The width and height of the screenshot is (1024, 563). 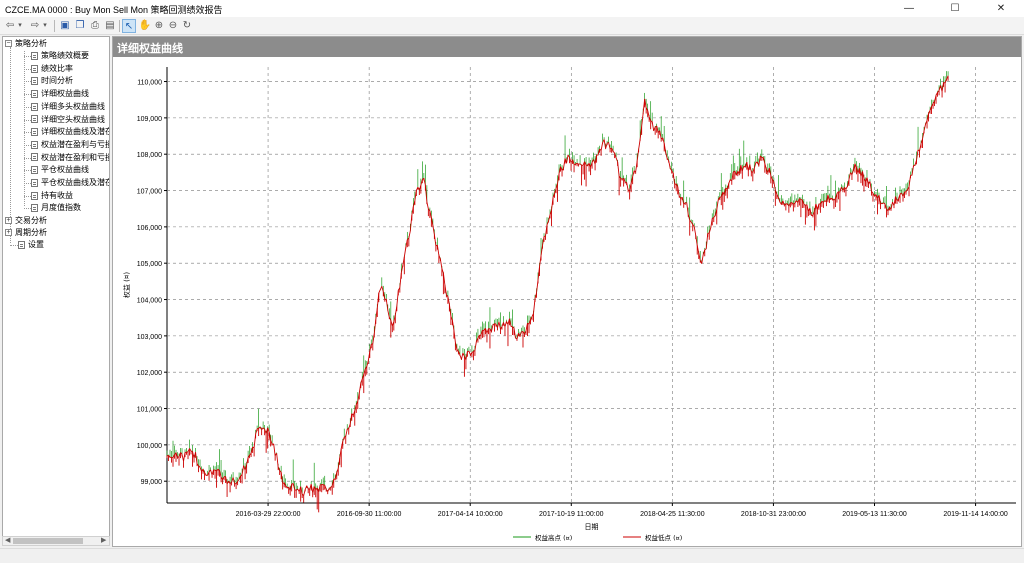 What do you see at coordinates (52, 196) in the screenshot?
I see `tree-item-12: 持有收益` at bounding box center [52, 196].